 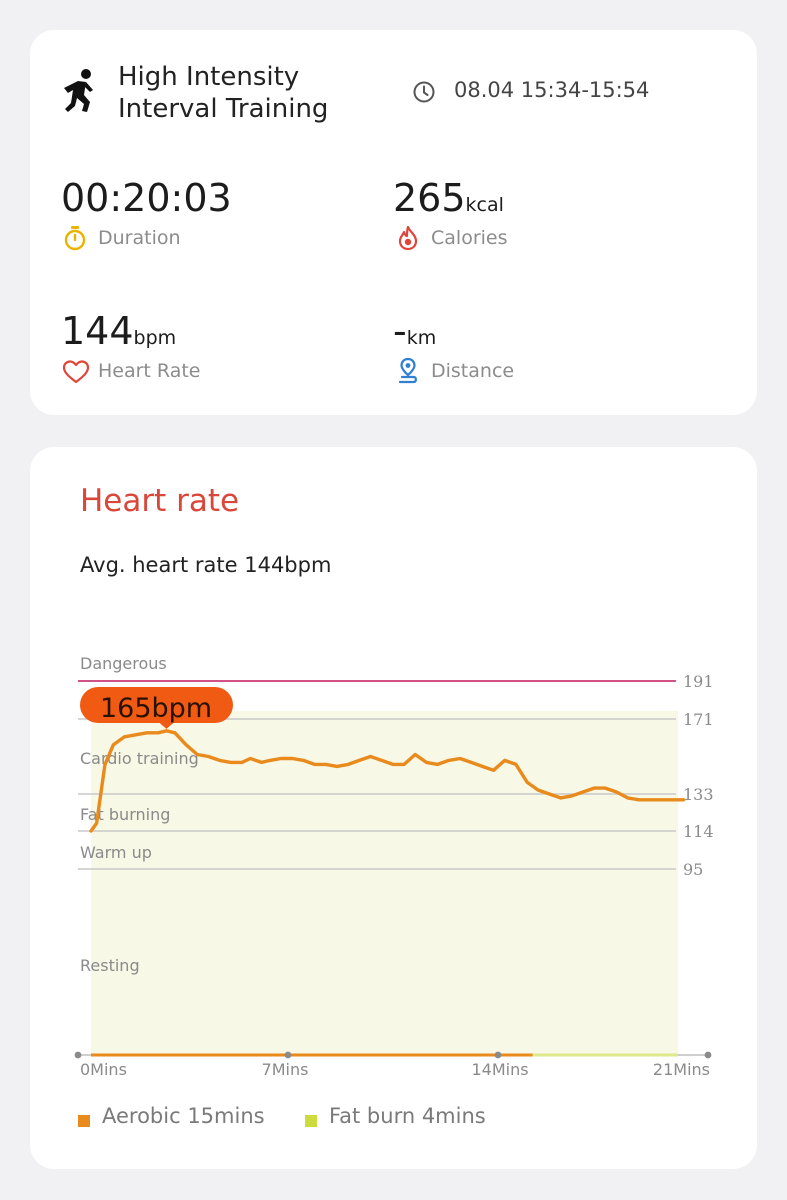 What do you see at coordinates (698, 831) in the screenshot?
I see `y-tick-label: 114` at bounding box center [698, 831].